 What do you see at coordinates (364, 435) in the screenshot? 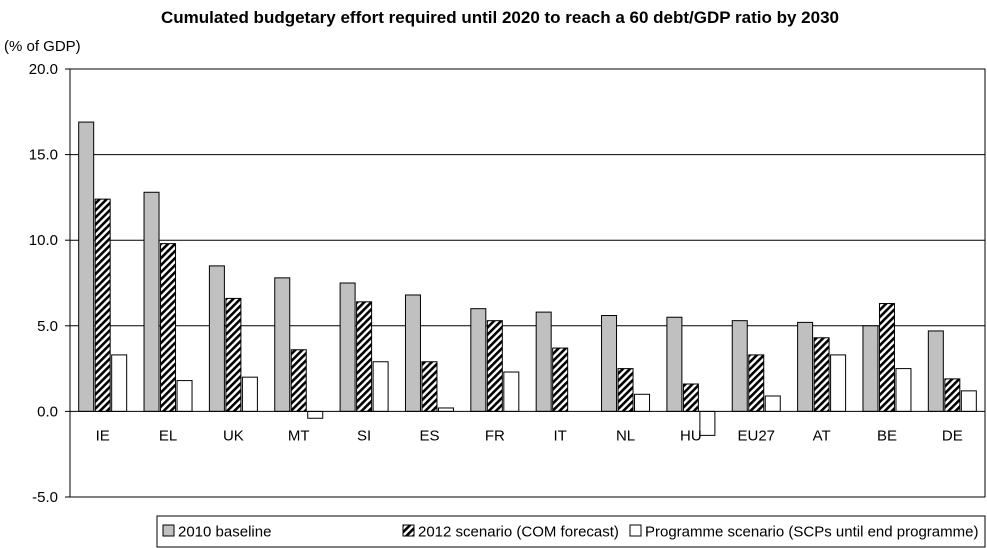
I see `x-tick-label: SI` at bounding box center [364, 435].